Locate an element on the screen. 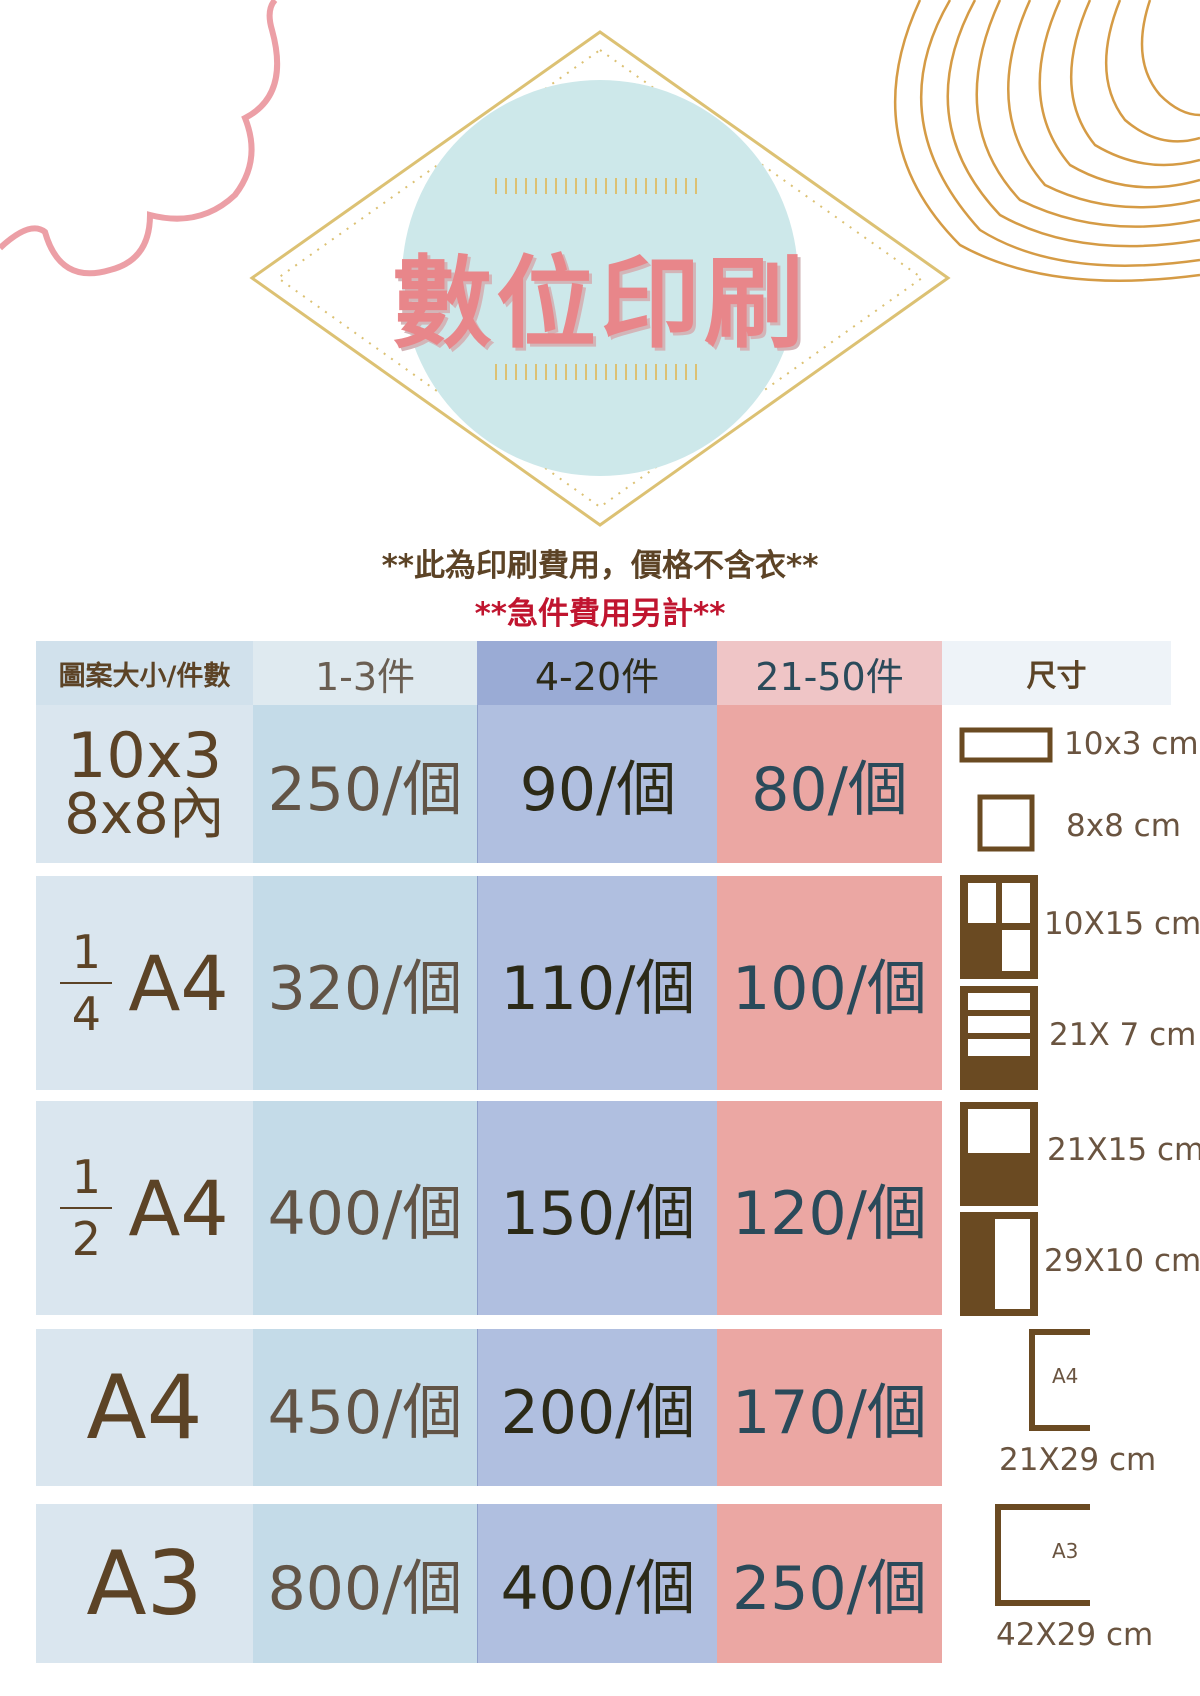 This screenshot has height=1696, width=1200. rect-10x3-icon is located at coordinates (1006, 745).